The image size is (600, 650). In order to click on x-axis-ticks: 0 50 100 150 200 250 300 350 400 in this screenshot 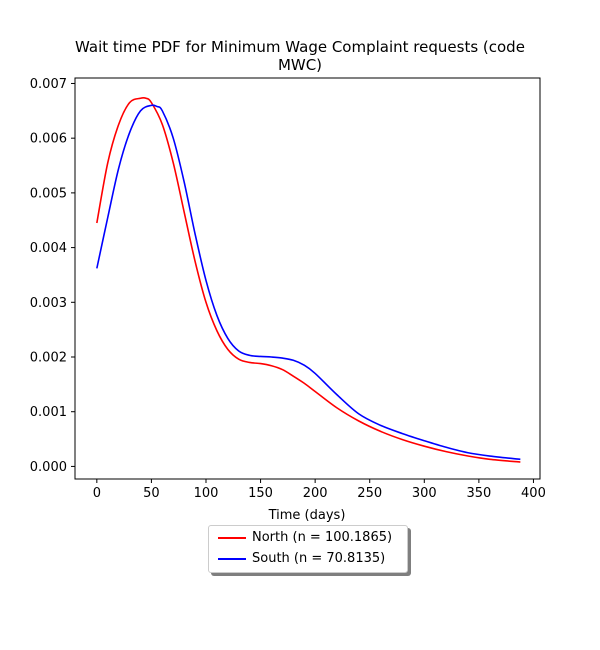, I will do `click(319, 490)`.